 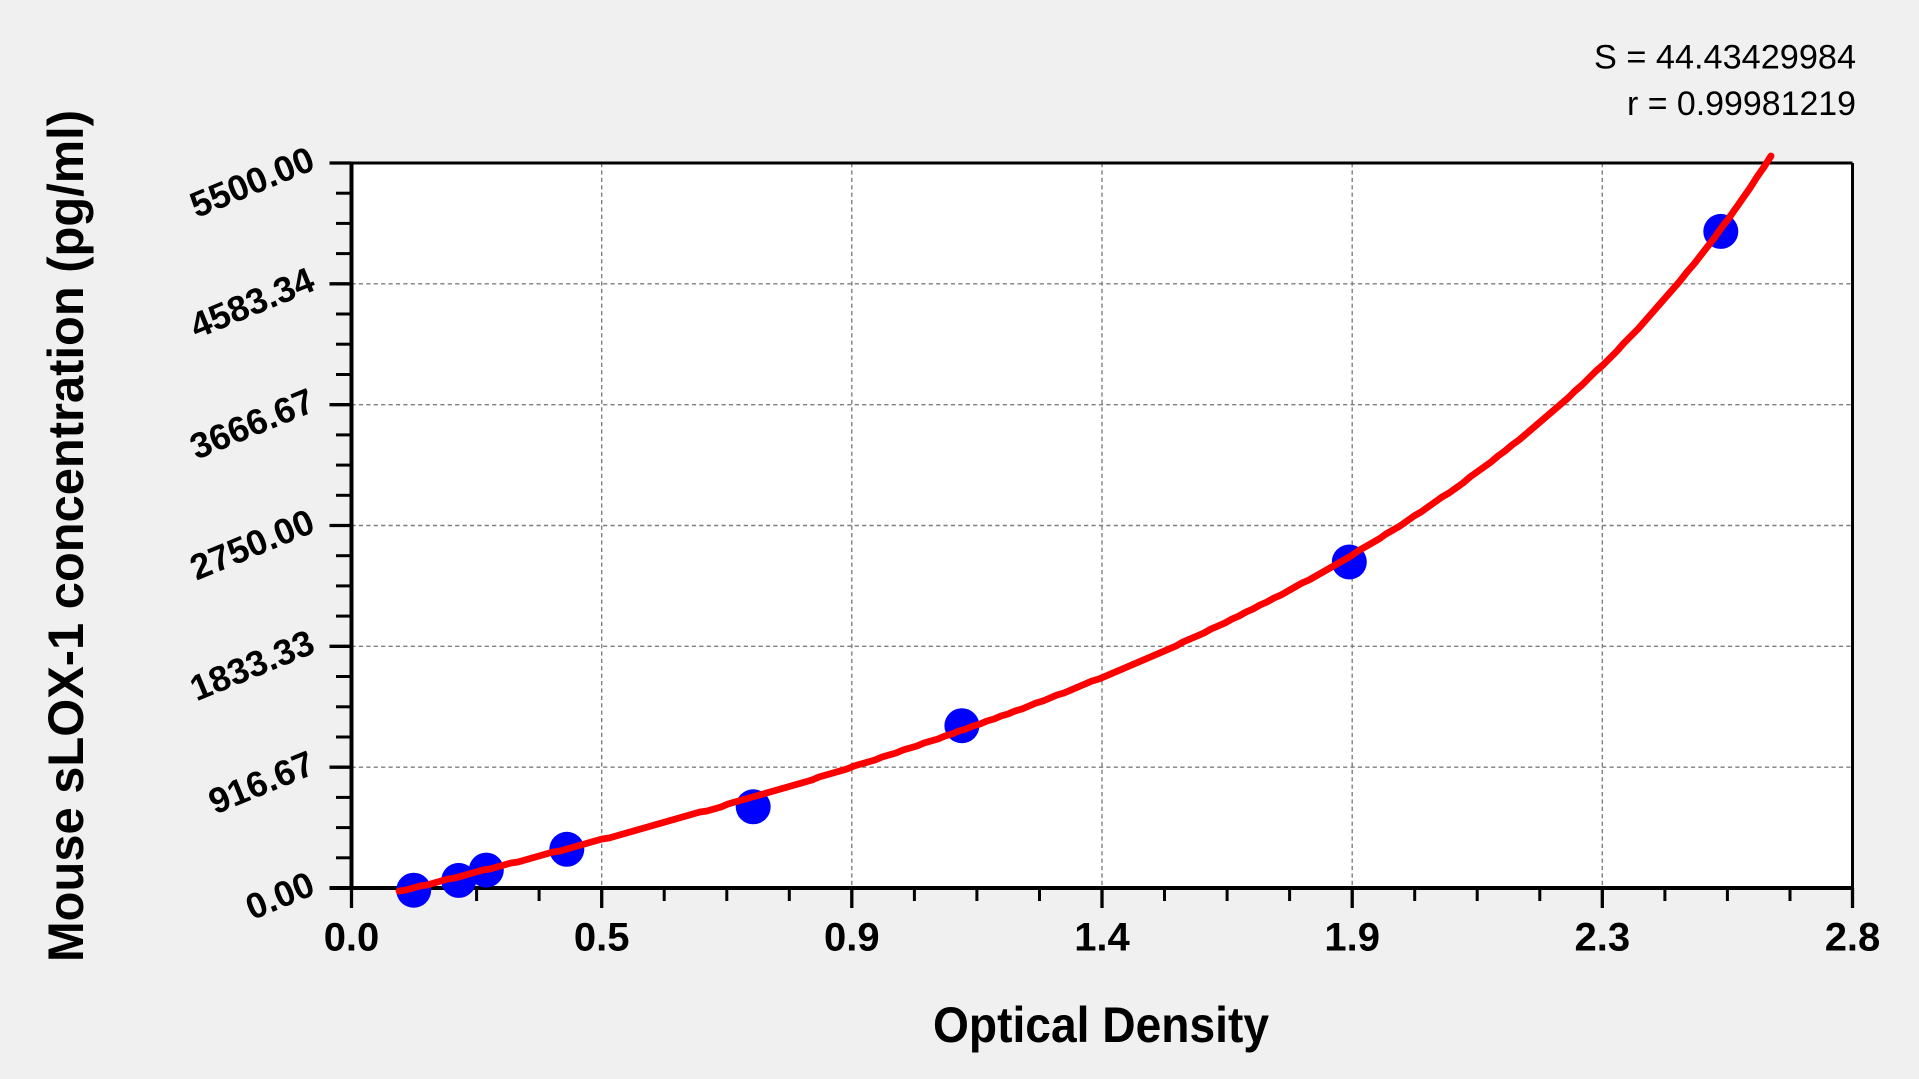 I want to click on svg-text: 0.9, so click(x=852, y=938).